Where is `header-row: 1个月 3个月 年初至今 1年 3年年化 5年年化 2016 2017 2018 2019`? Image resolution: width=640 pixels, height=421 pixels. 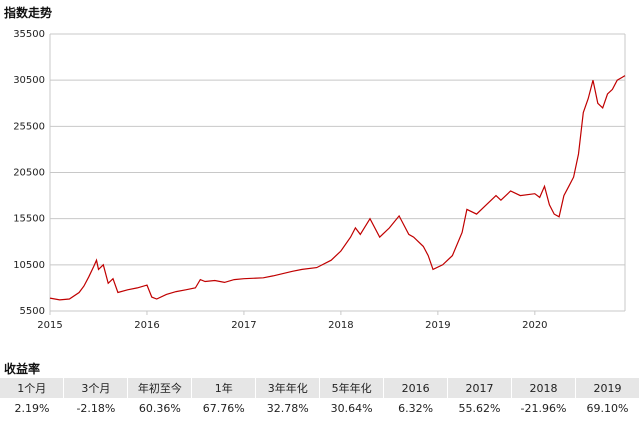 header-row: 1个月 3个月 年初至今 1年 3年年化 5年年化 2016 2017 2018 2019 is located at coordinates (320, 388).